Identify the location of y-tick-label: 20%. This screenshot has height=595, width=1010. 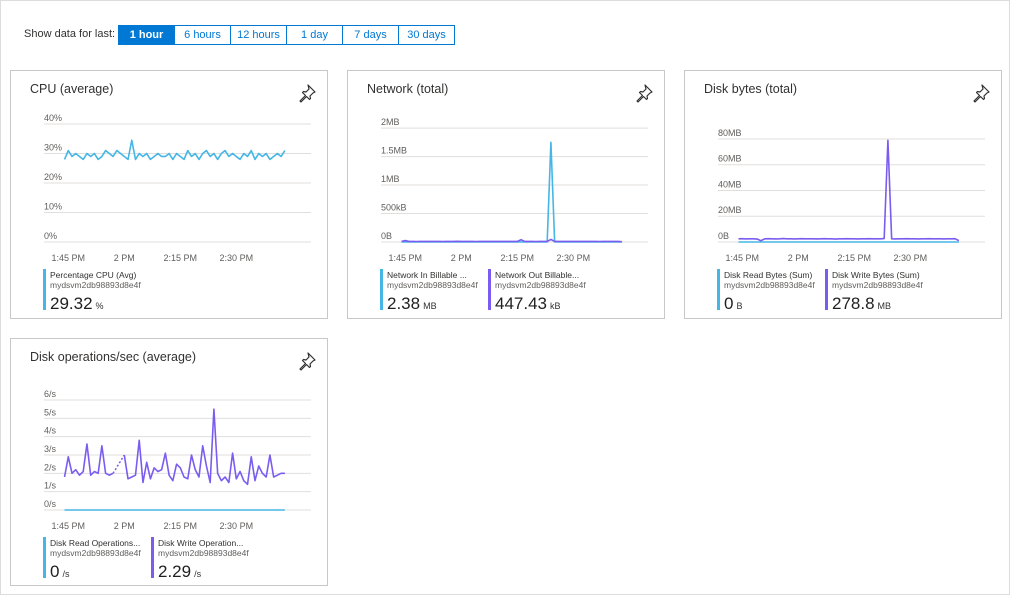
(53, 177).